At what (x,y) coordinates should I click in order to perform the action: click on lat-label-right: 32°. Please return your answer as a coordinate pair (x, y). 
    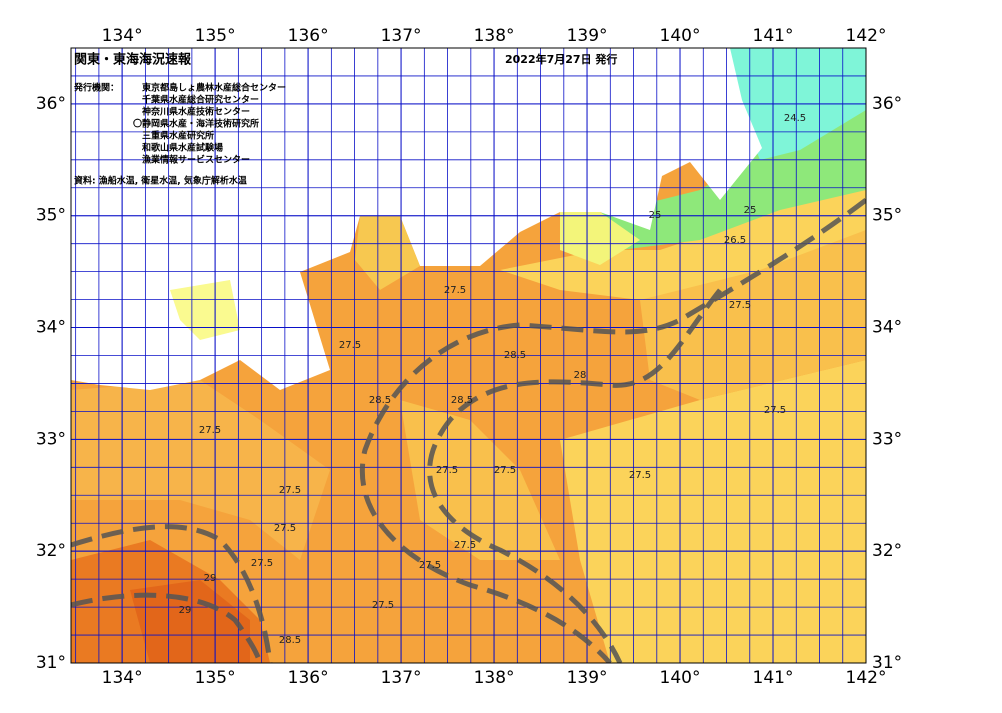
    Looking at the image, I should click on (887, 551).